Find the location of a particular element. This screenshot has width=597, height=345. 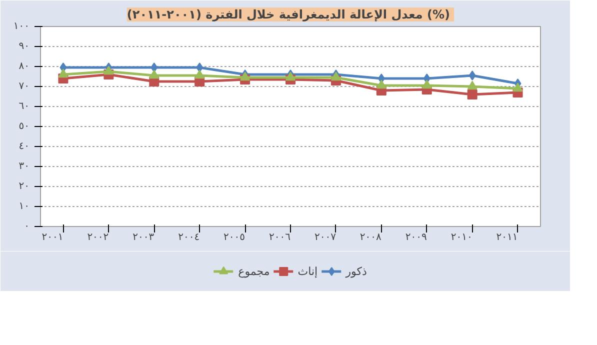

y-tick-label: ٨٠ is located at coordinates (24, 66).